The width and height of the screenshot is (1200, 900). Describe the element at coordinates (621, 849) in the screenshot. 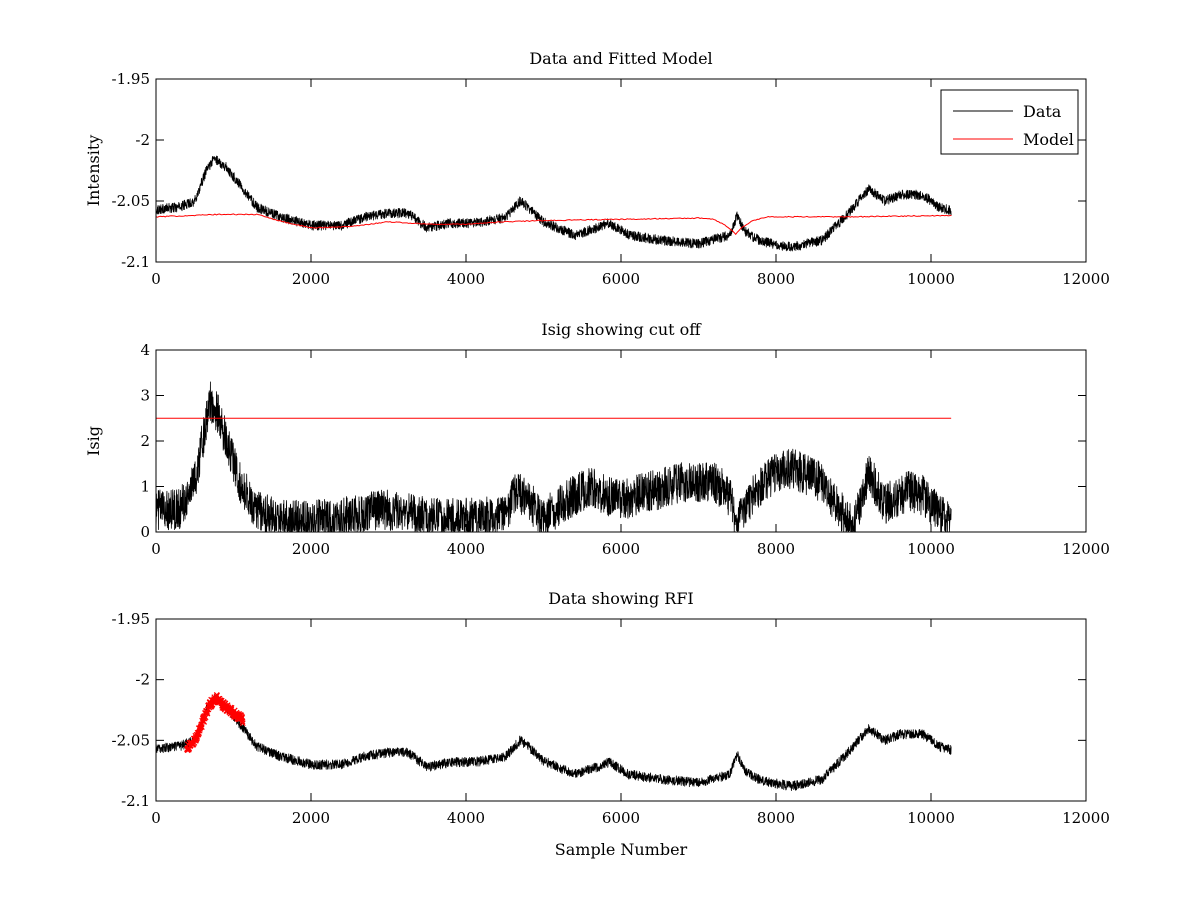

I see `x-axis-label: Sample Number` at that location.